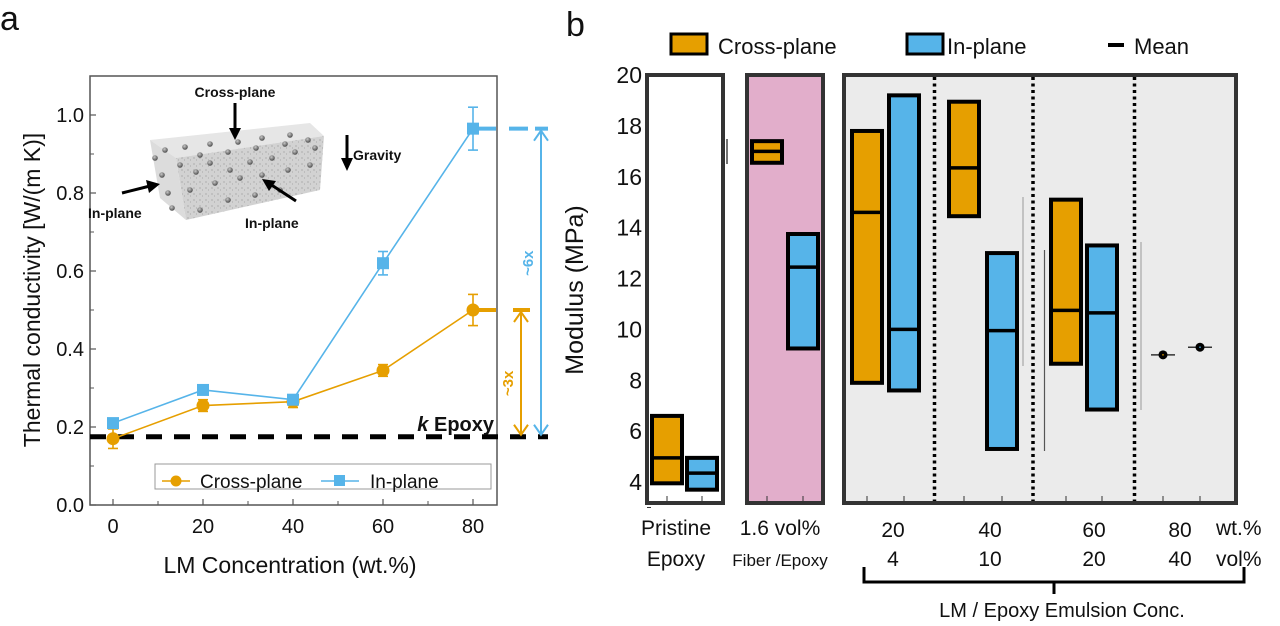  I want to click on range-box-in, so click(1102, 327).